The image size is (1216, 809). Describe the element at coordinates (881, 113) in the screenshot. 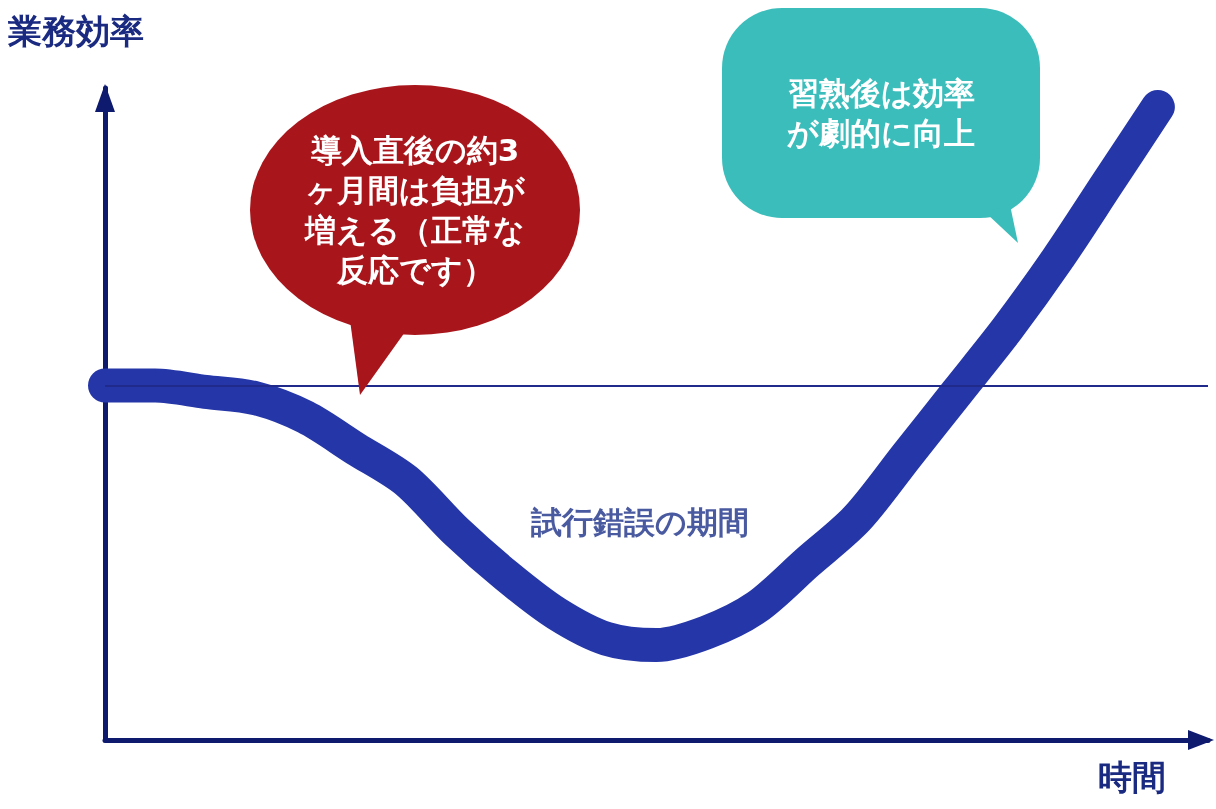

I see `annotation: 習熟後は効率が劇的に向上` at that location.